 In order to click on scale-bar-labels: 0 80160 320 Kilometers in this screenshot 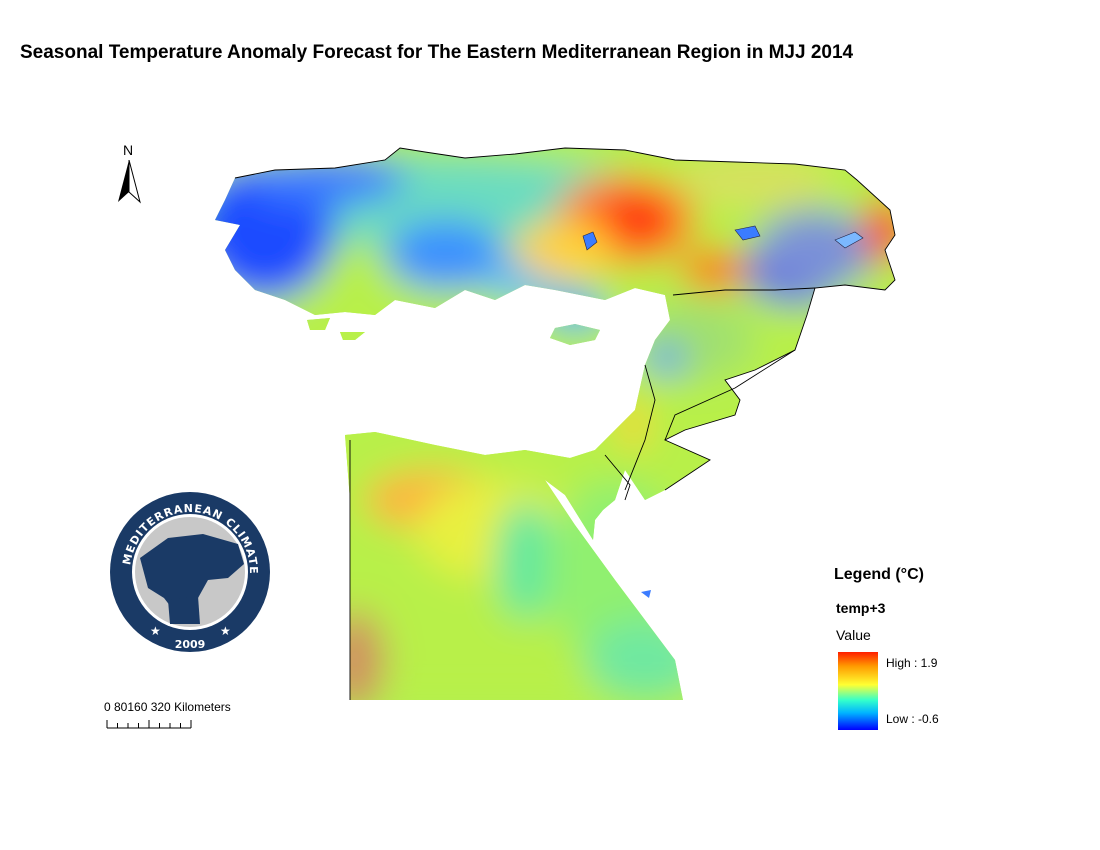, I will do `click(167, 707)`.